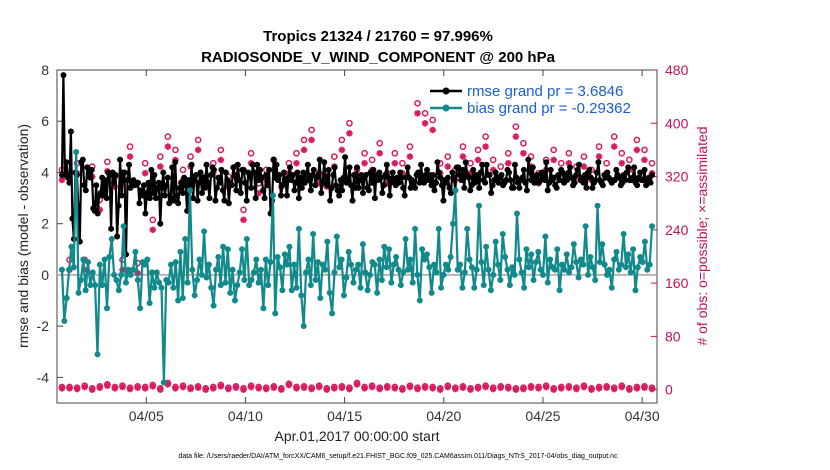  I want to click on legend-bias-marker, so click(446, 108).